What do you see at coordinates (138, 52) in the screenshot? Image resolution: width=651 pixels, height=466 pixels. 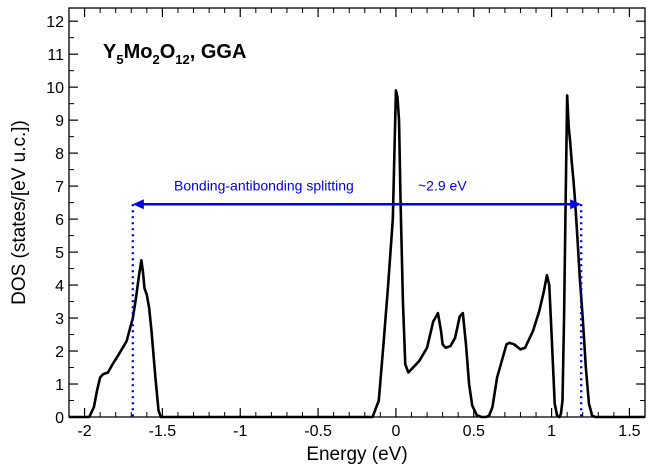 I see `title-text: Mo` at bounding box center [138, 52].